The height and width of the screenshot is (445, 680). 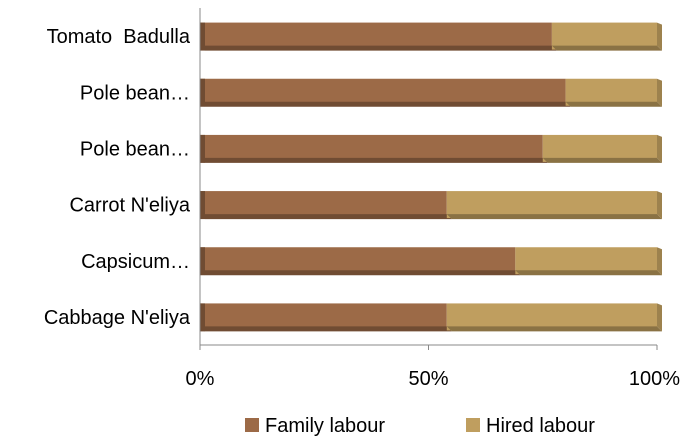 What do you see at coordinates (428, 379) in the screenshot?
I see `x-tick-label: 50%` at bounding box center [428, 379].